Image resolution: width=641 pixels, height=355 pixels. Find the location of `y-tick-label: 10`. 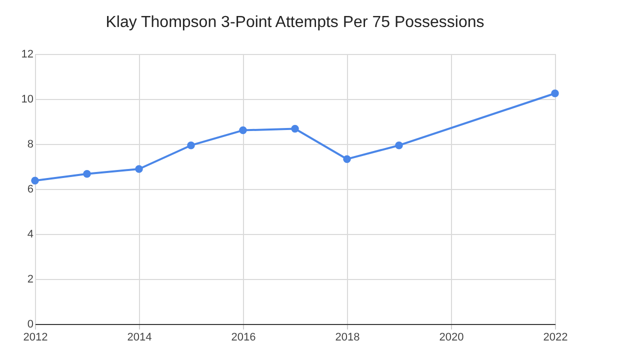

y-tick-label: 10 is located at coordinates (27, 100).